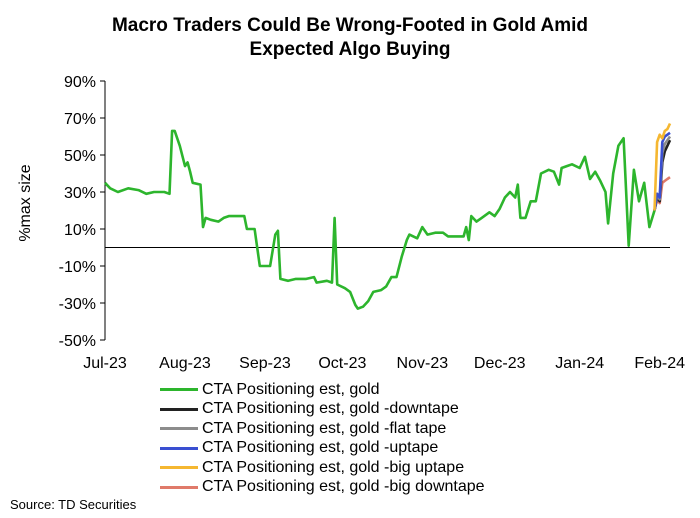 The width and height of the screenshot is (700, 518). I want to click on legend-item: CTA Positioning est, gold -uptape, so click(322, 449).